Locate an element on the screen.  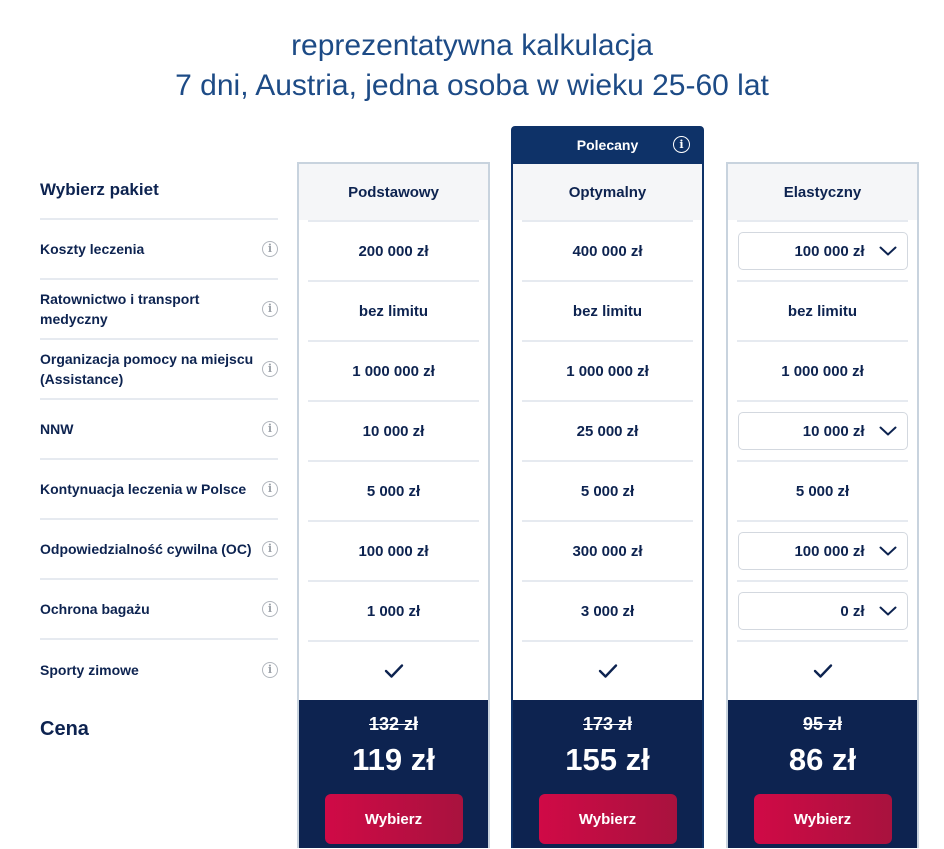
value-koszty-leczenia: 200 000 zł is located at coordinates (393, 250).